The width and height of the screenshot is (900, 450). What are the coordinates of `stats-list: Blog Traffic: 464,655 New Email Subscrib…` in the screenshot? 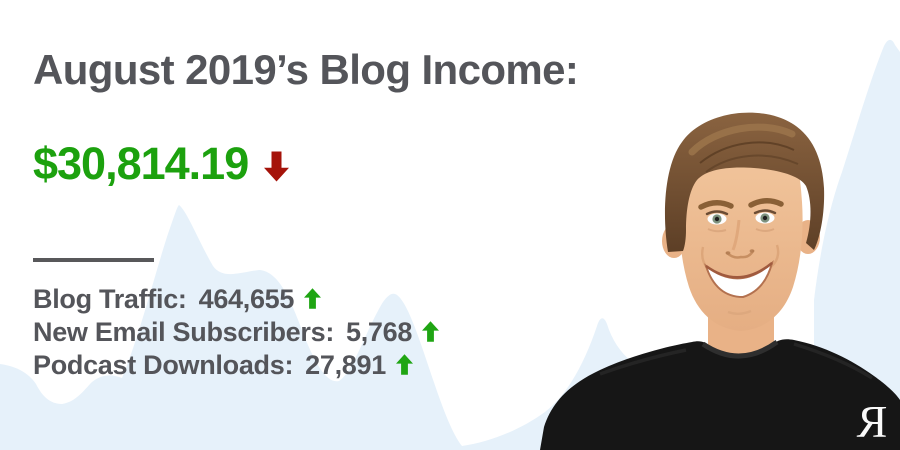 It's located at (236, 332).